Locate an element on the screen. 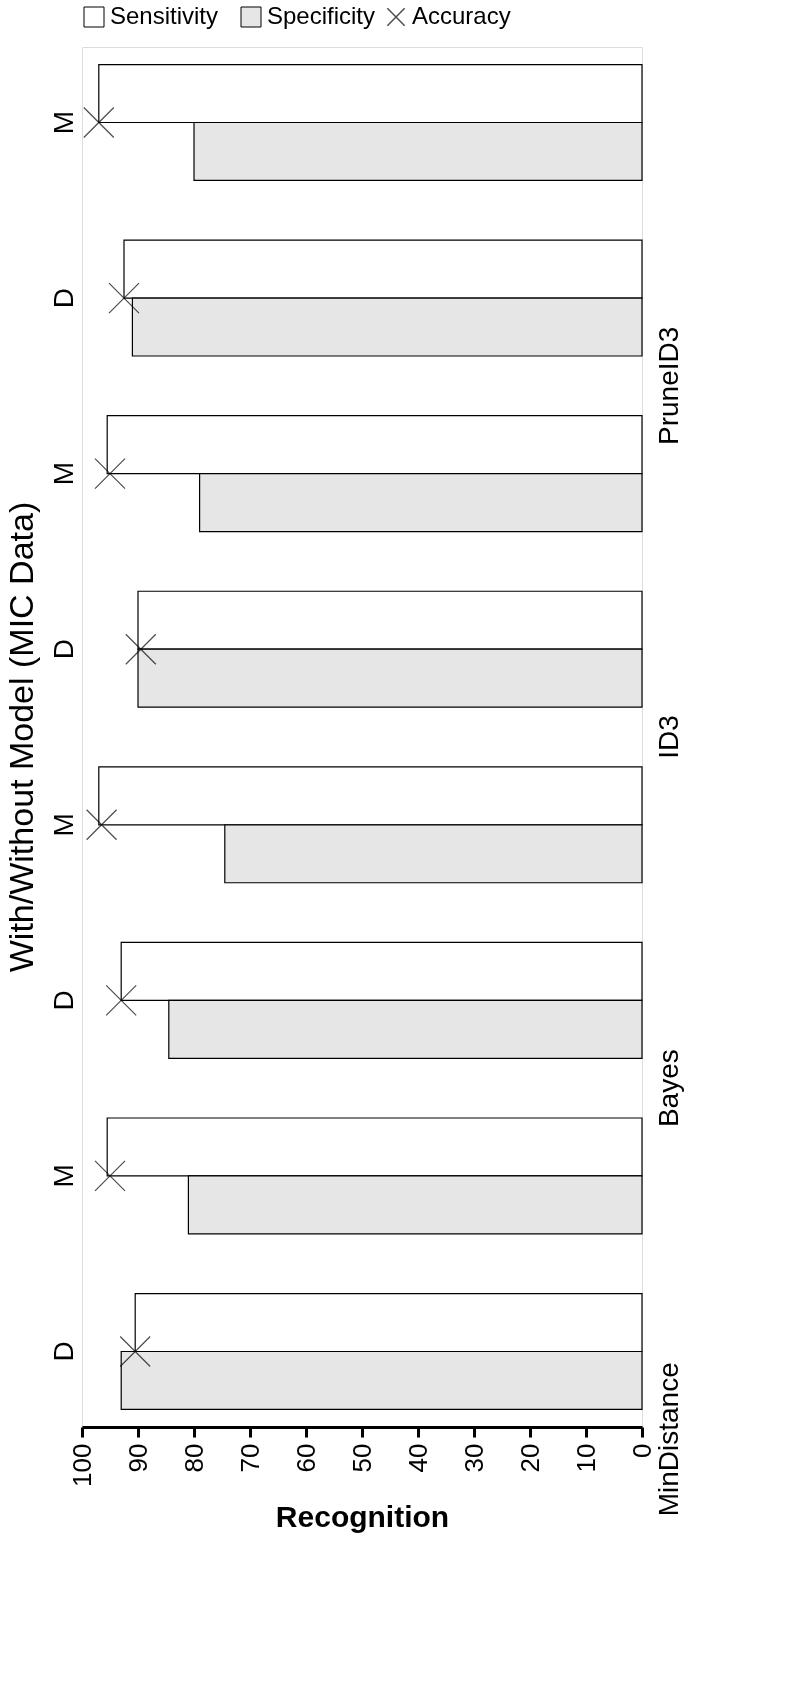 The height and width of the screenshot is (1706, 785). x-tick-label: 70 is located at coordinates (249, 1458).